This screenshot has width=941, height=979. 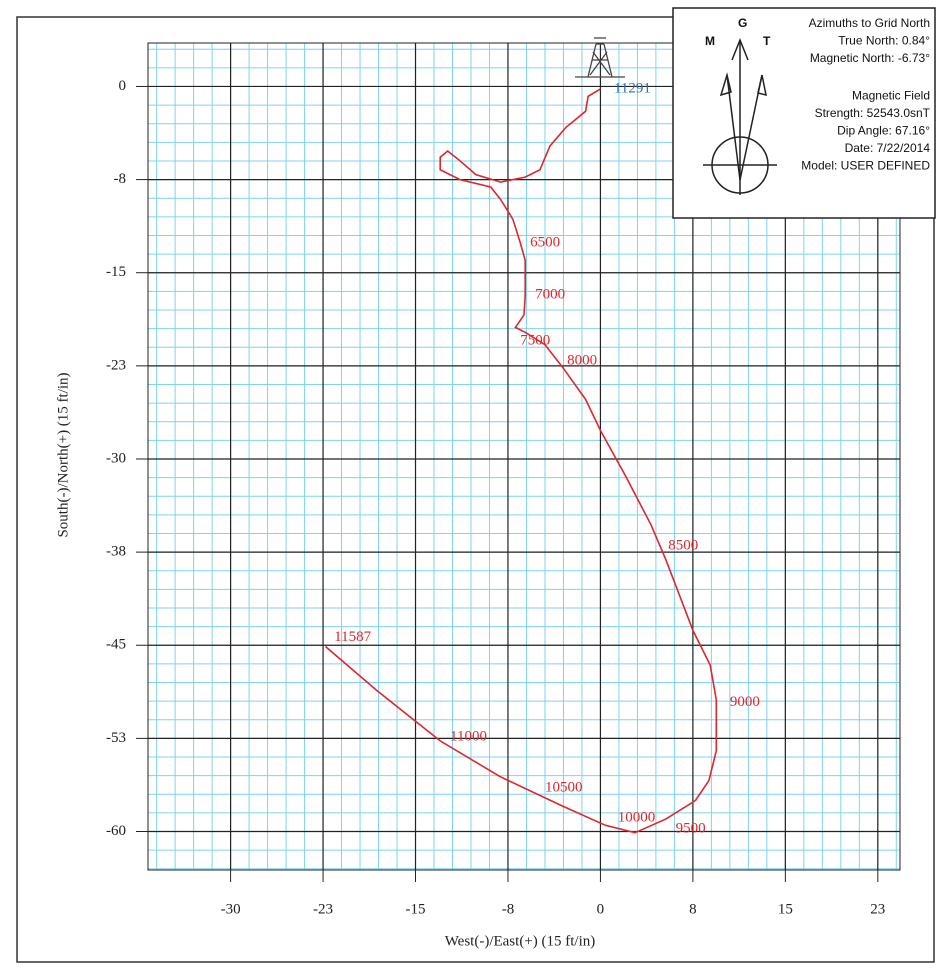 What do you see at coordinates (550, 295) in the screenshot?
I see `depth-label: 7000` at bounding box center [550, 295].